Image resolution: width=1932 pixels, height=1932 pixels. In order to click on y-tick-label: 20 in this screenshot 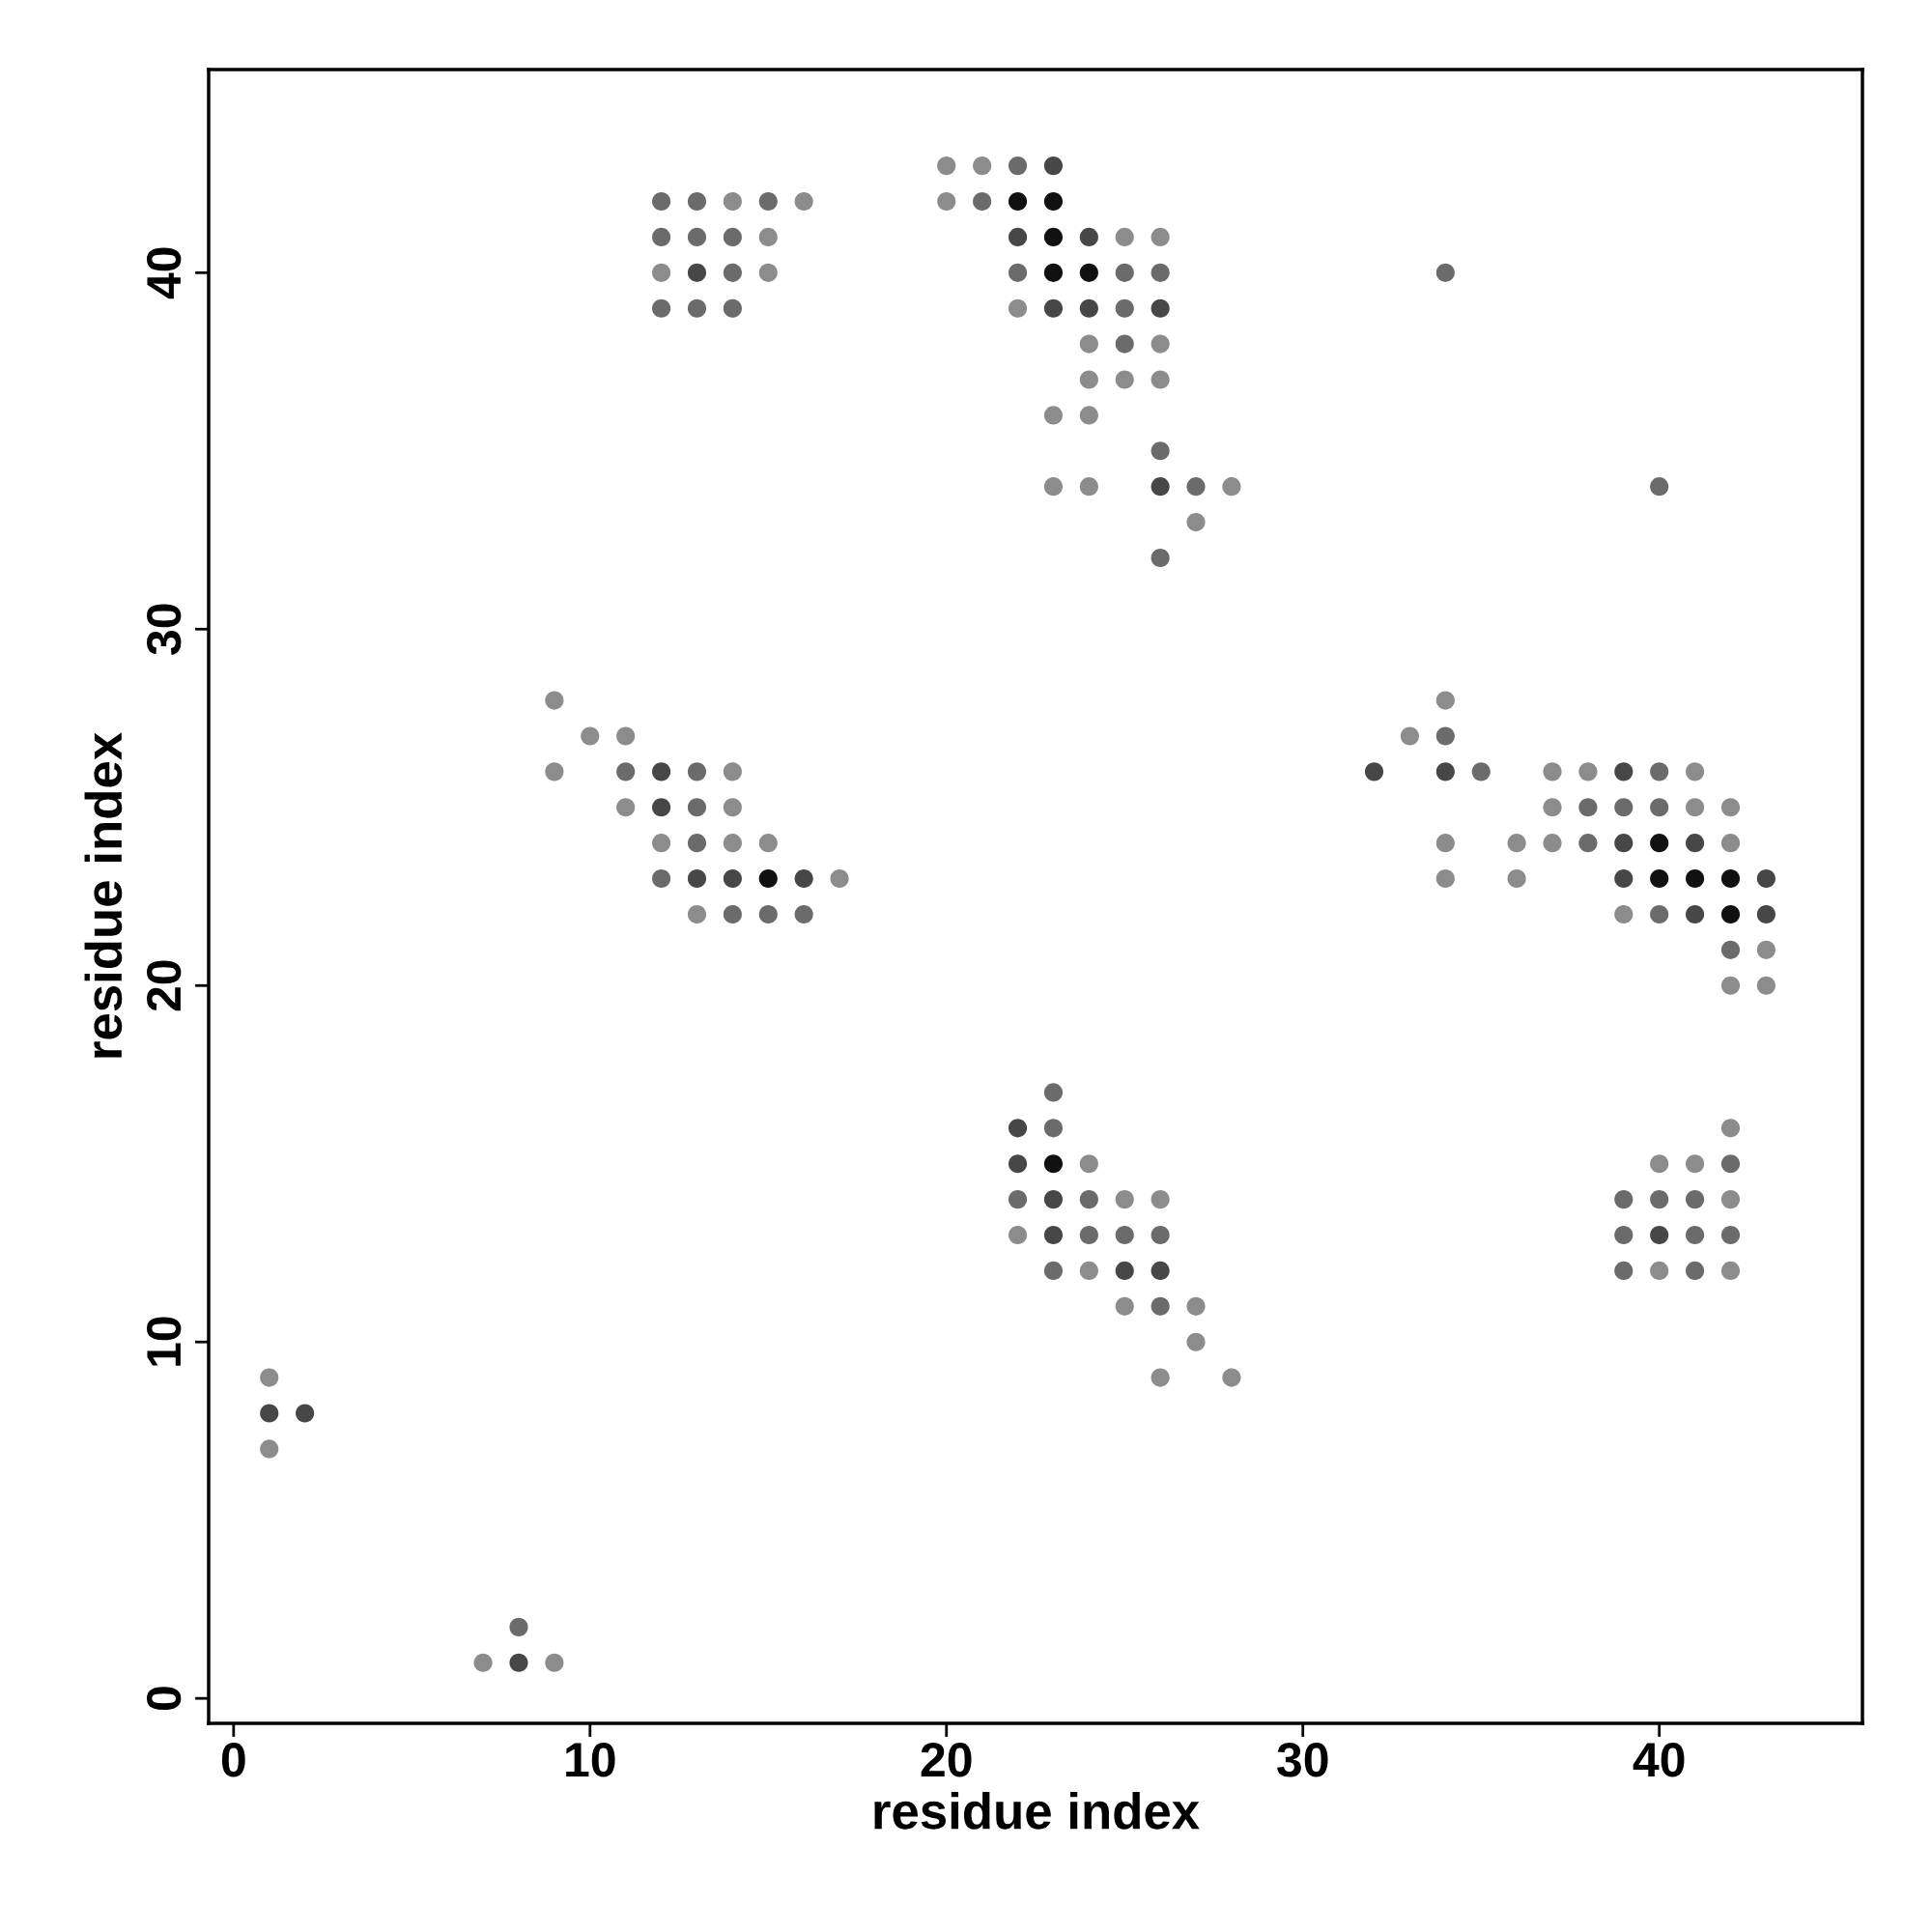, I will do `click(164, 985)`.